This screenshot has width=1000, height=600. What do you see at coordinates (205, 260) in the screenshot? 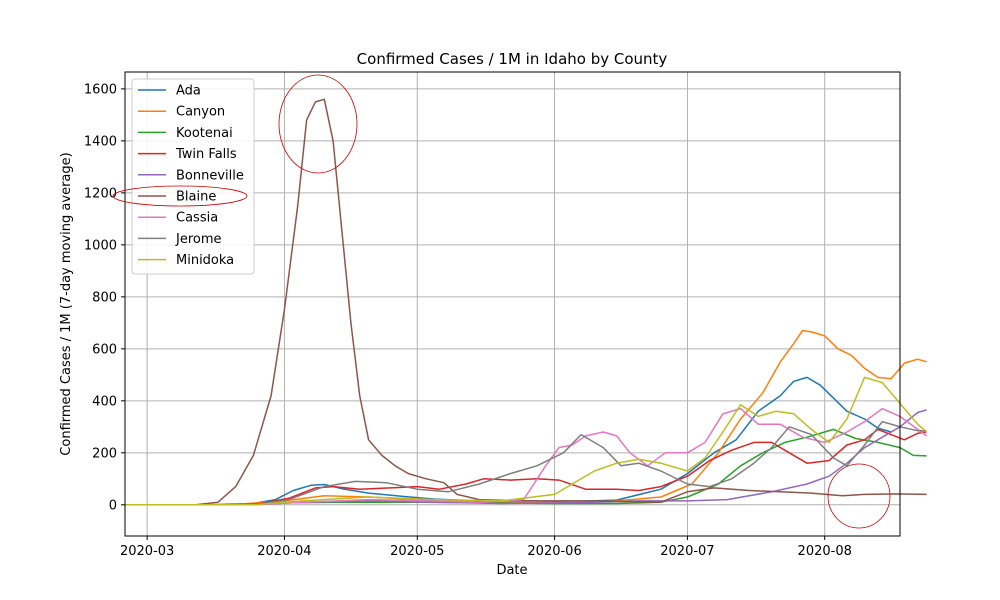
I see `legend-label-minidoka: Minidoka` at bounding box center [205, 260].